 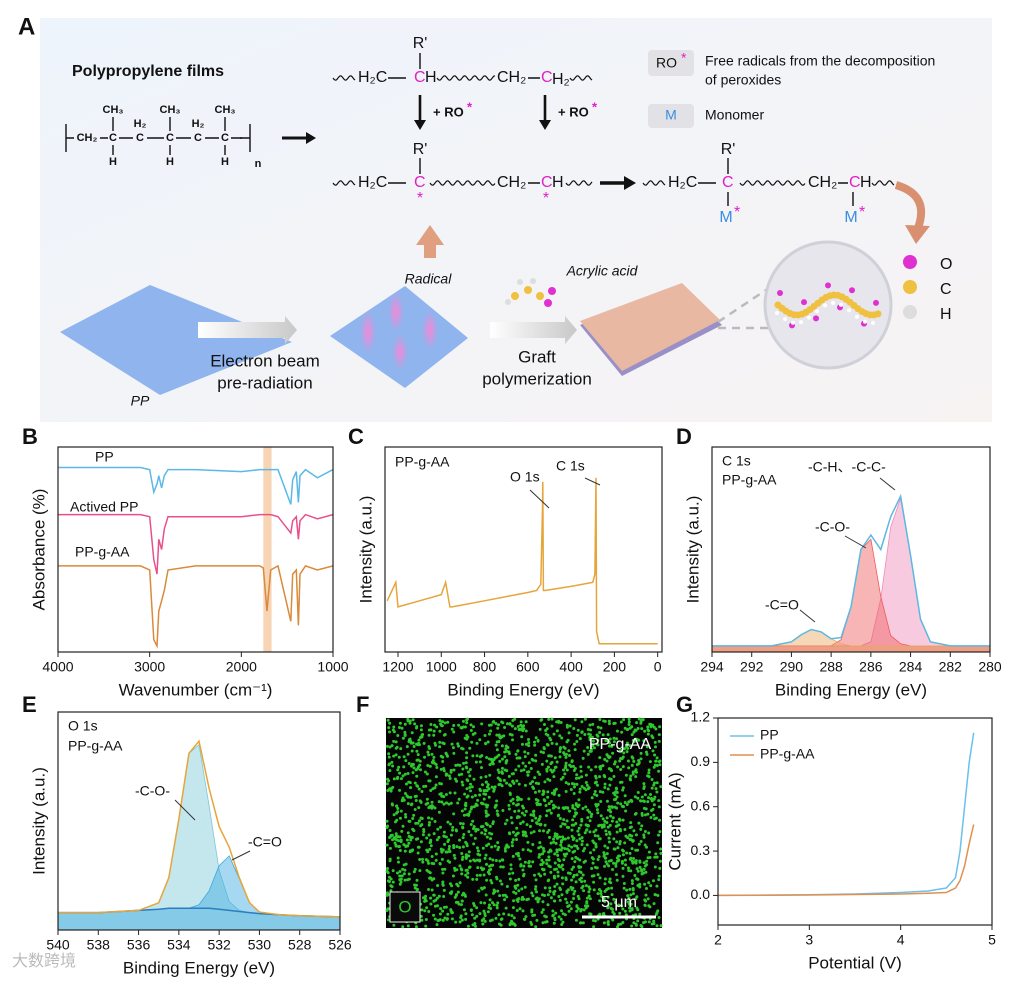 I want to click on polymer-atom, so click(x=876, y=302).